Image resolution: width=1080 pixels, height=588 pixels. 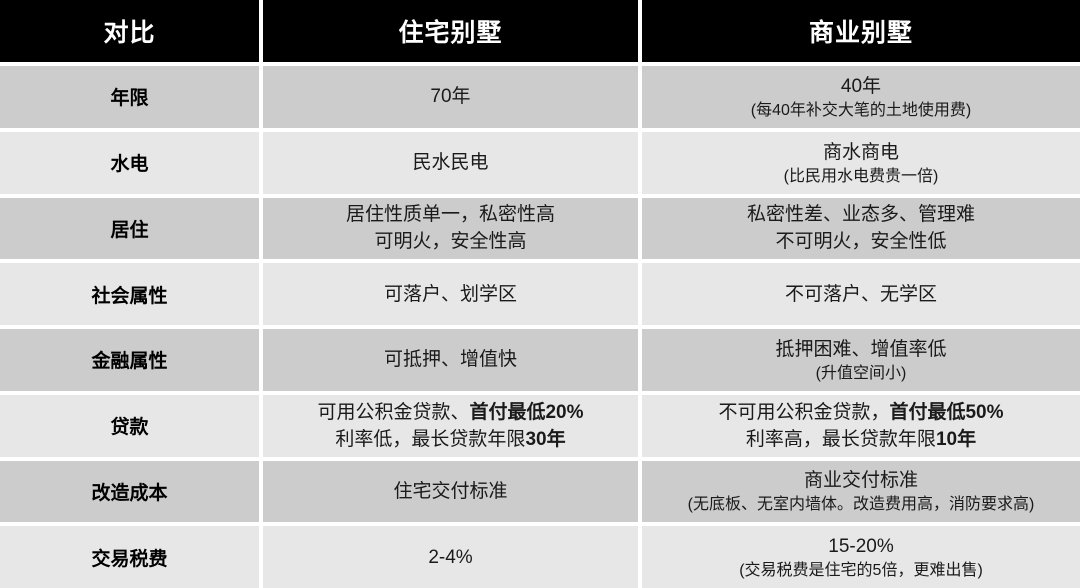 What do you see at coordinates (946, 412) in the screenshot?
I see `loan-text-bold: 首付最低50%` at bounding box center [946, 412].